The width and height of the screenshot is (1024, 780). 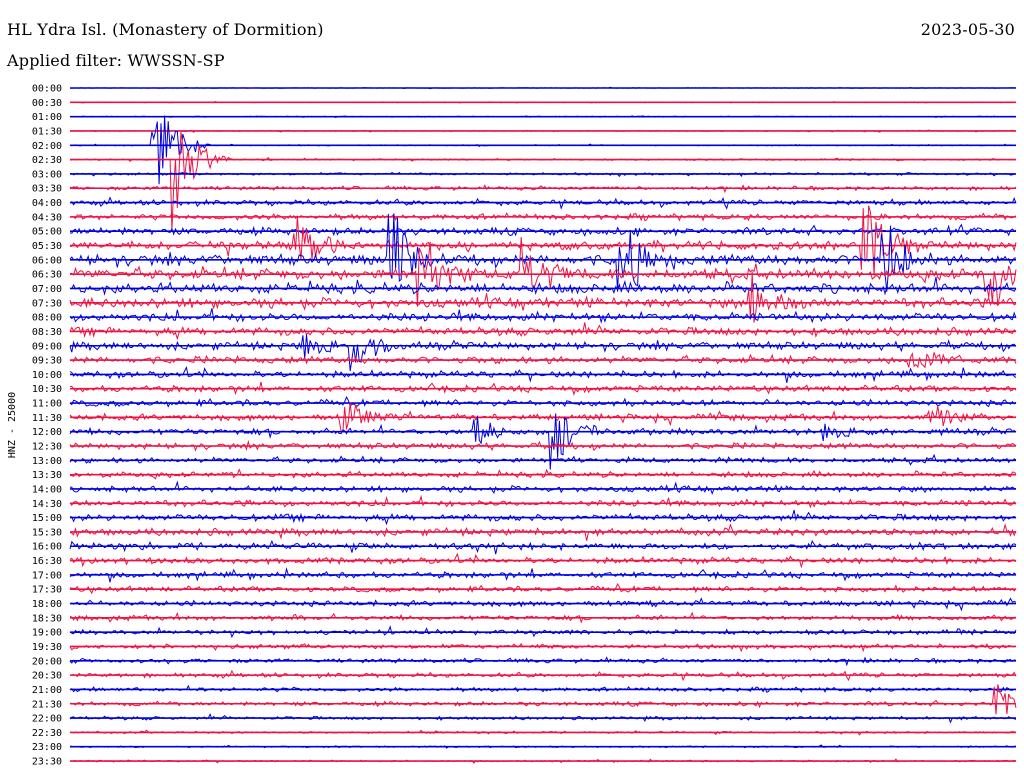 What do you see at coordinates (47, 547) in the screenshot?
I see `tick-label: 16:00` at bounding box center [47, 547].